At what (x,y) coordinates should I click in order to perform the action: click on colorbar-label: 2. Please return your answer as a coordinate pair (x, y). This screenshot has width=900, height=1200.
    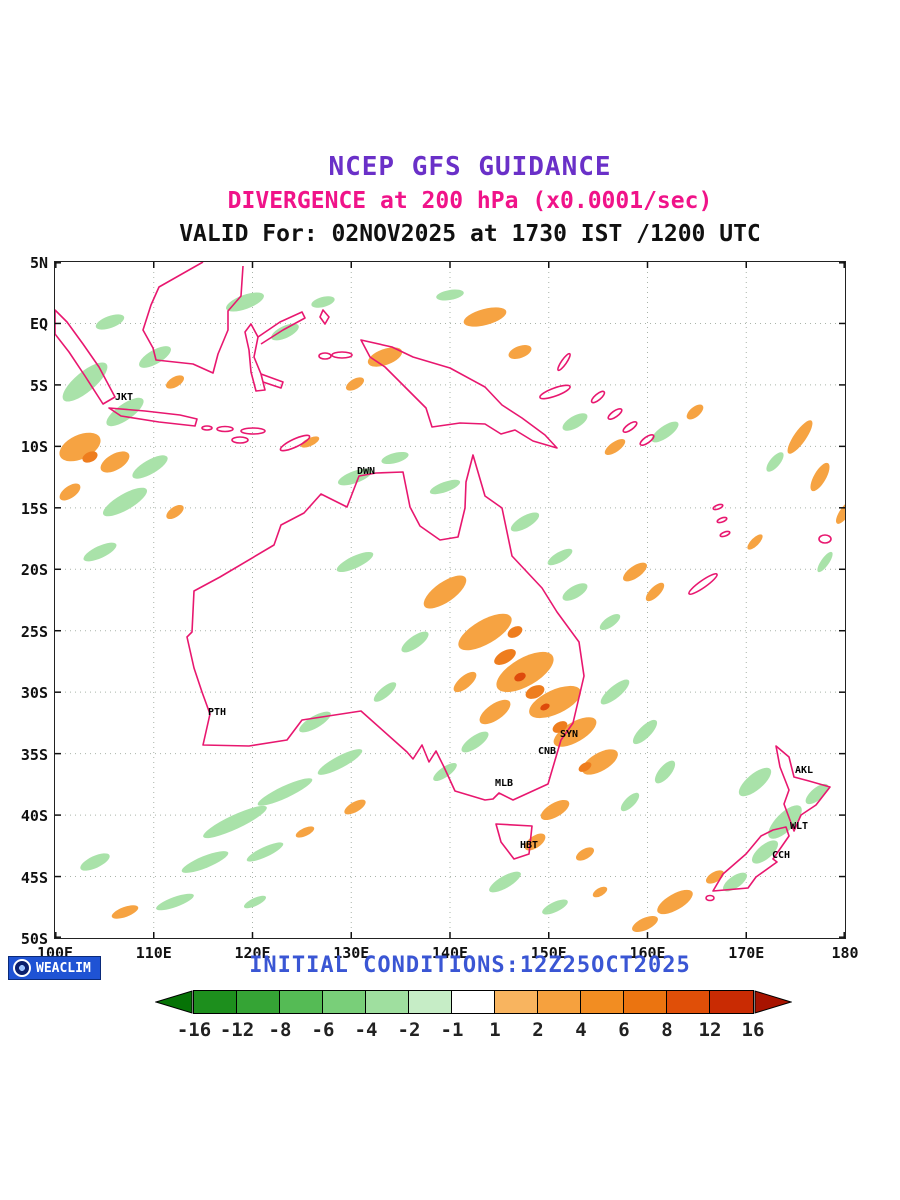
    Looking at the image, I should click on (538, 1030).